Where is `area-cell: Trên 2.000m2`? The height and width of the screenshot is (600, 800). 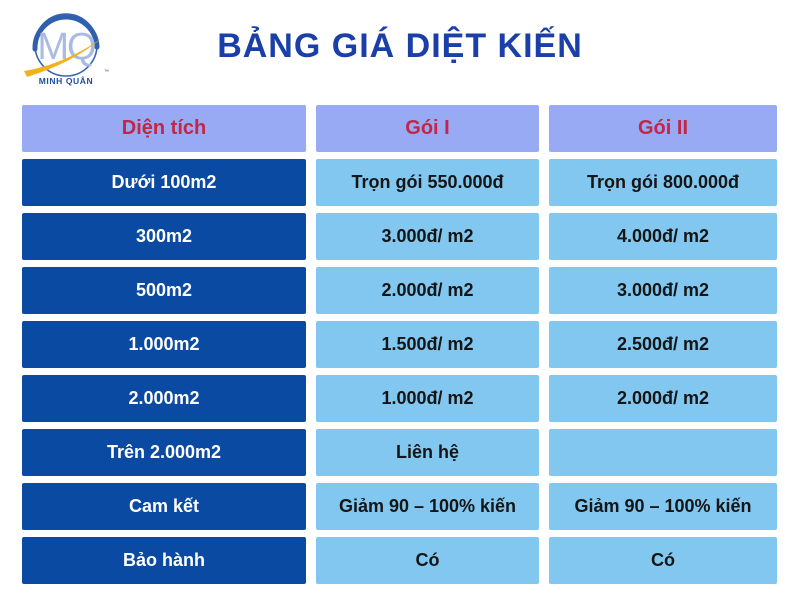 area-cell: Trên 2.000m2 is located at coordinates (164, 452).